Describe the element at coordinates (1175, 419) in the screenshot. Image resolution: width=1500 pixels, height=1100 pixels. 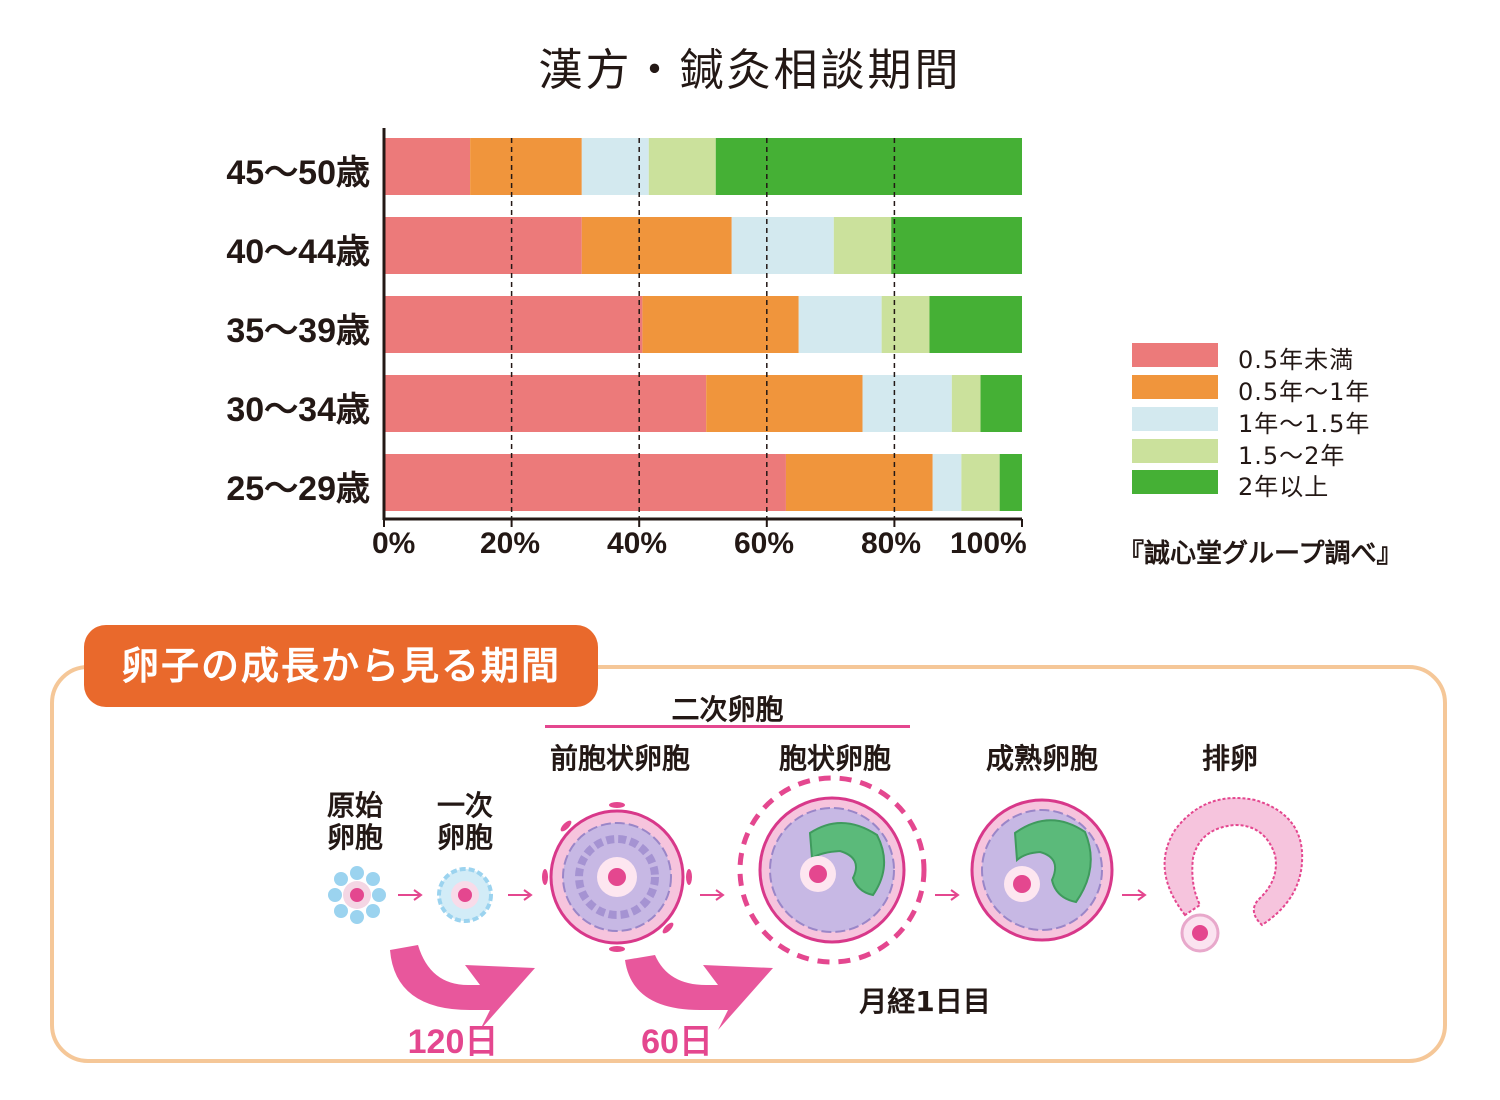
I see `legend-swatch-one-to-one-half-year` at that location.